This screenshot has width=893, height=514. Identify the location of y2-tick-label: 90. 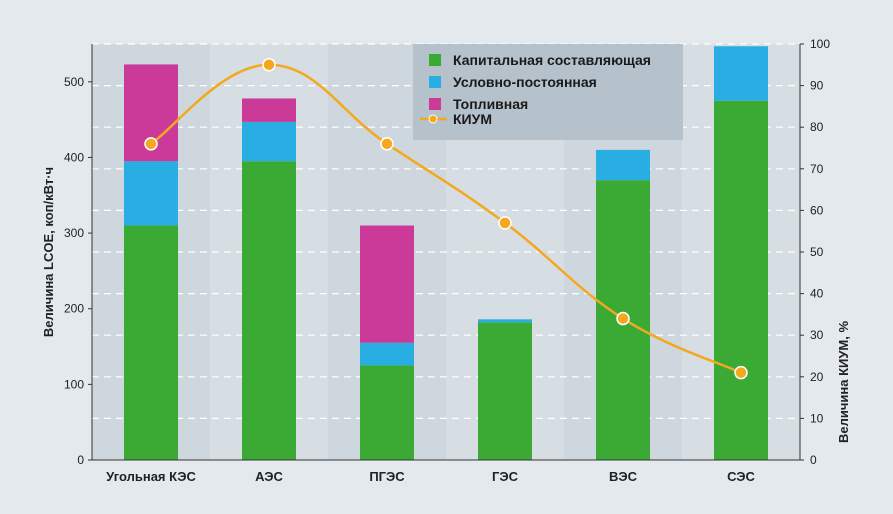
(817, 86).